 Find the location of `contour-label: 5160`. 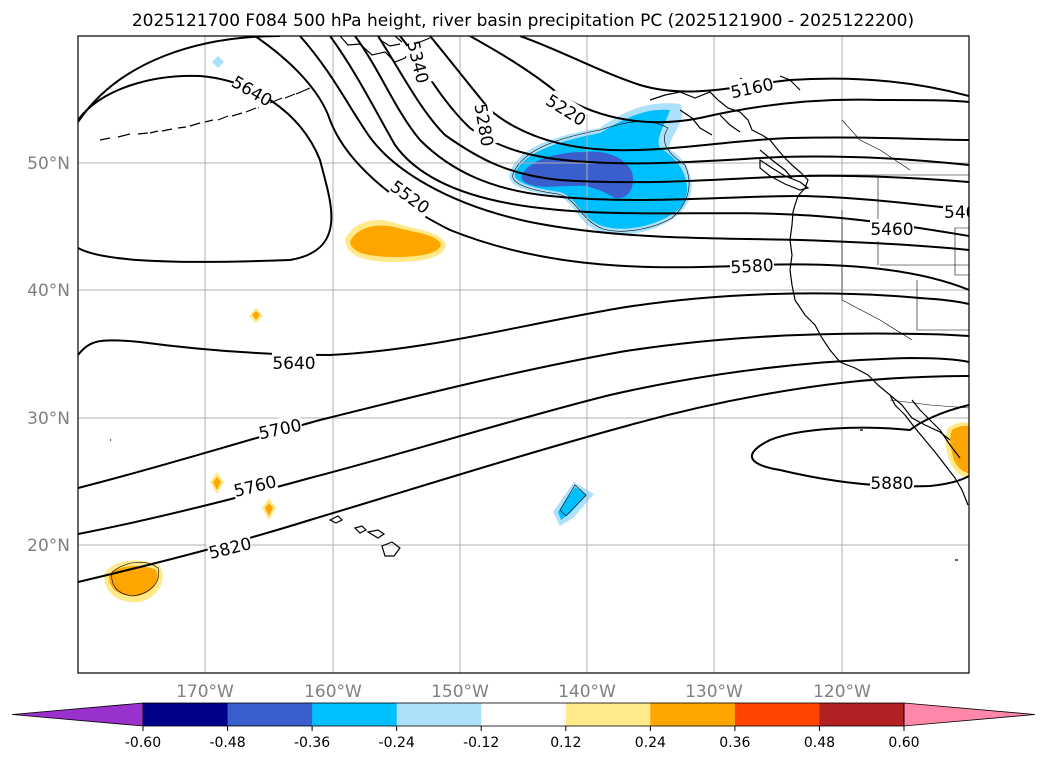

contour-label: 5160 is located at coordinates (752, 89).